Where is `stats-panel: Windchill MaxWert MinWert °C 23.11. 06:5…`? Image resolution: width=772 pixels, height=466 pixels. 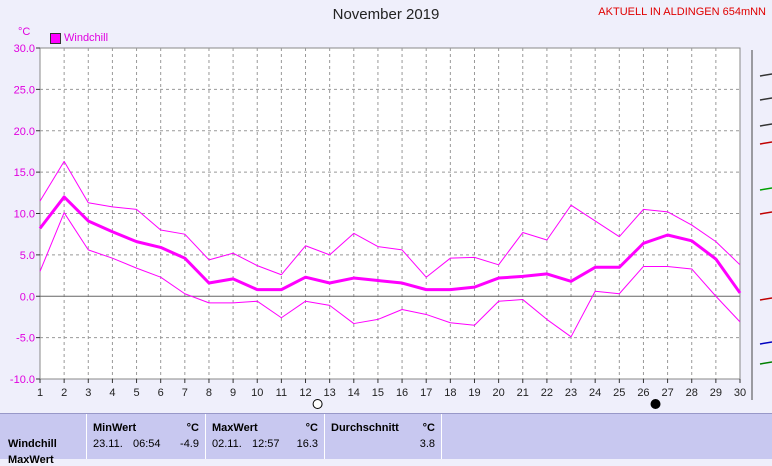 stats-panel: Windchill MaxWert MinWert °C 23.11. 06:5… is located at coordinates (386, 439).